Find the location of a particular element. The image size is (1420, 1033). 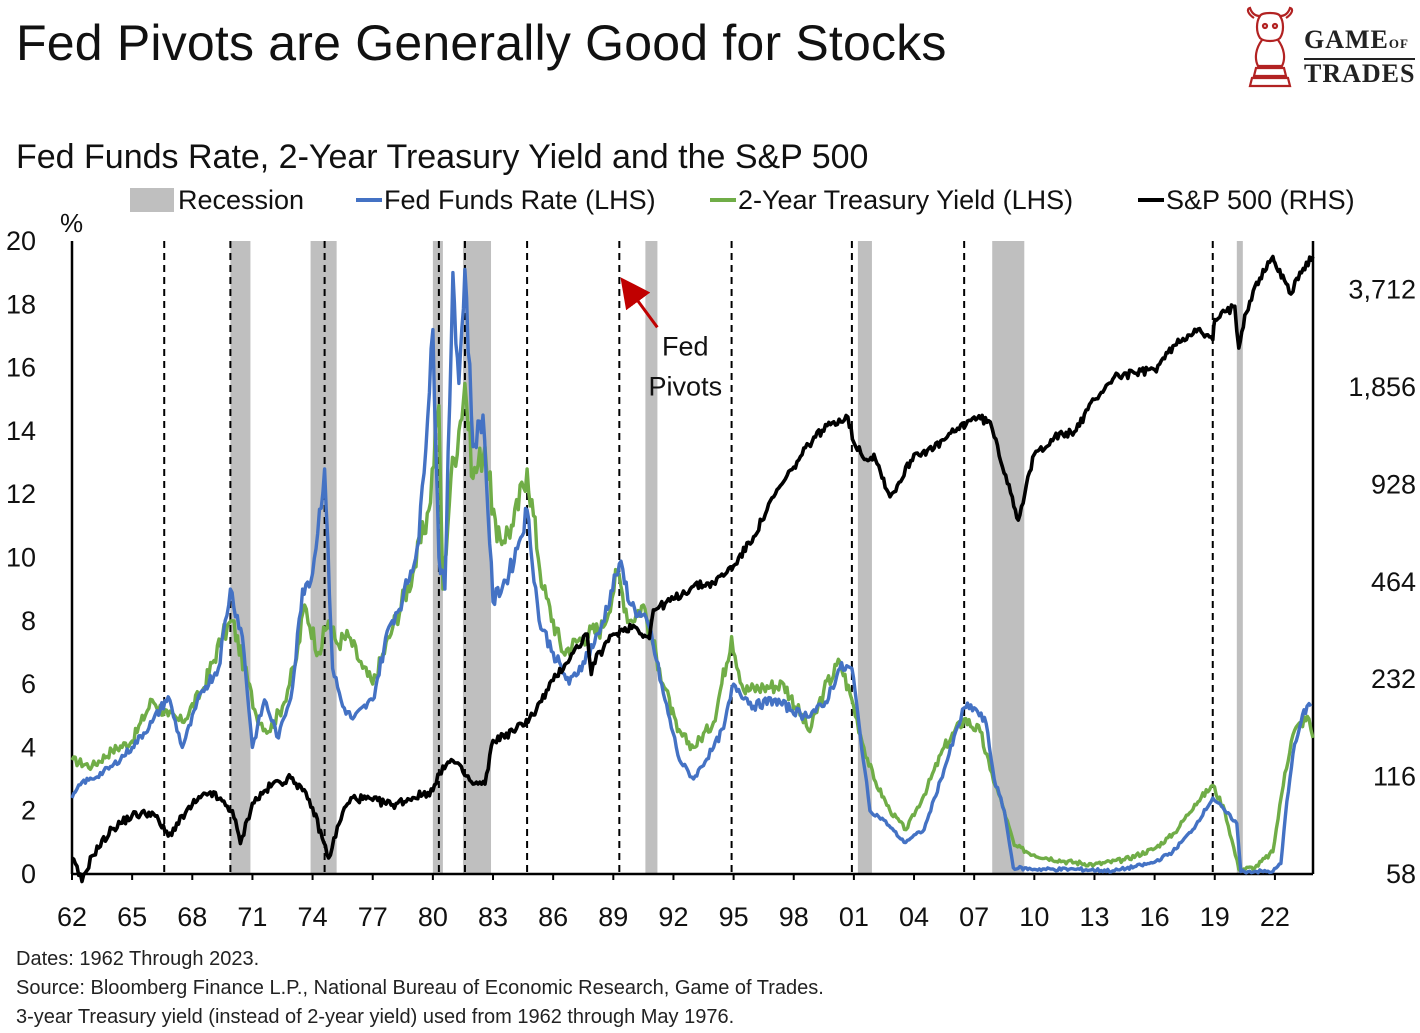

x-tick-label-19: 19 is located at coordinates (1215, 917).